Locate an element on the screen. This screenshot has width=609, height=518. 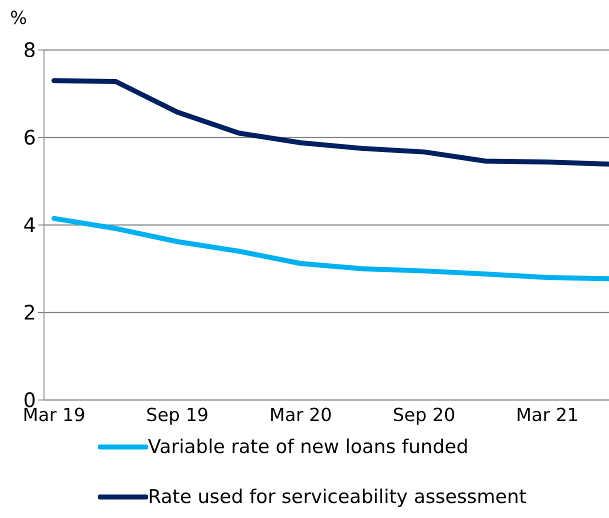
x-tick-label: Sep 19 is located at coordinates (177, 415).